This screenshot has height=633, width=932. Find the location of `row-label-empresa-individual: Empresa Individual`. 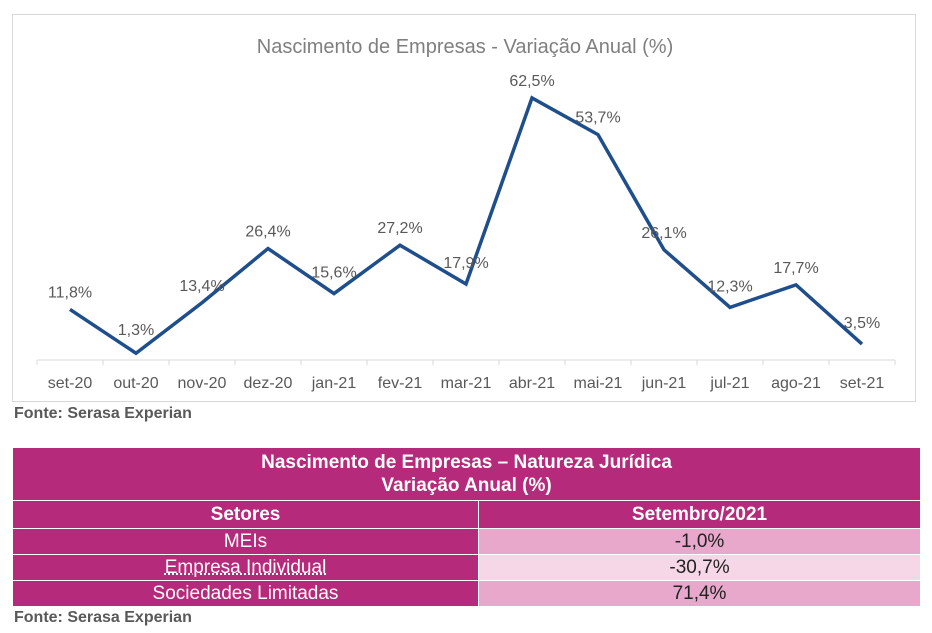

row-label-empresa-individual: Empresa Individual is located at coordinates (245, 567).